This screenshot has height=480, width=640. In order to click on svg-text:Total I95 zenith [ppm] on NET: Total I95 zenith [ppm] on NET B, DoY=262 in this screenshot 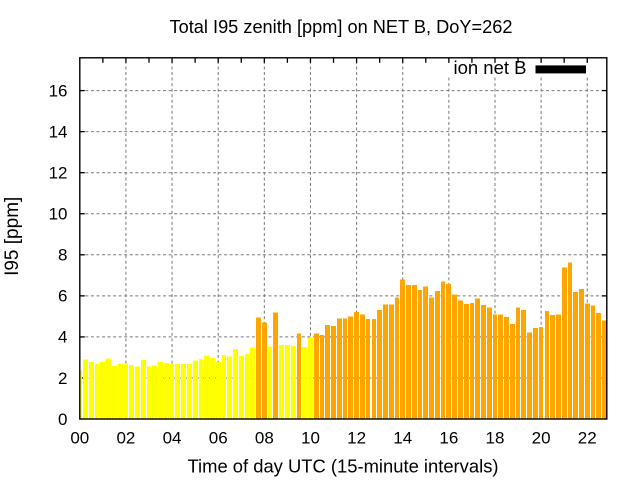, I will do `click(341, 27)`.